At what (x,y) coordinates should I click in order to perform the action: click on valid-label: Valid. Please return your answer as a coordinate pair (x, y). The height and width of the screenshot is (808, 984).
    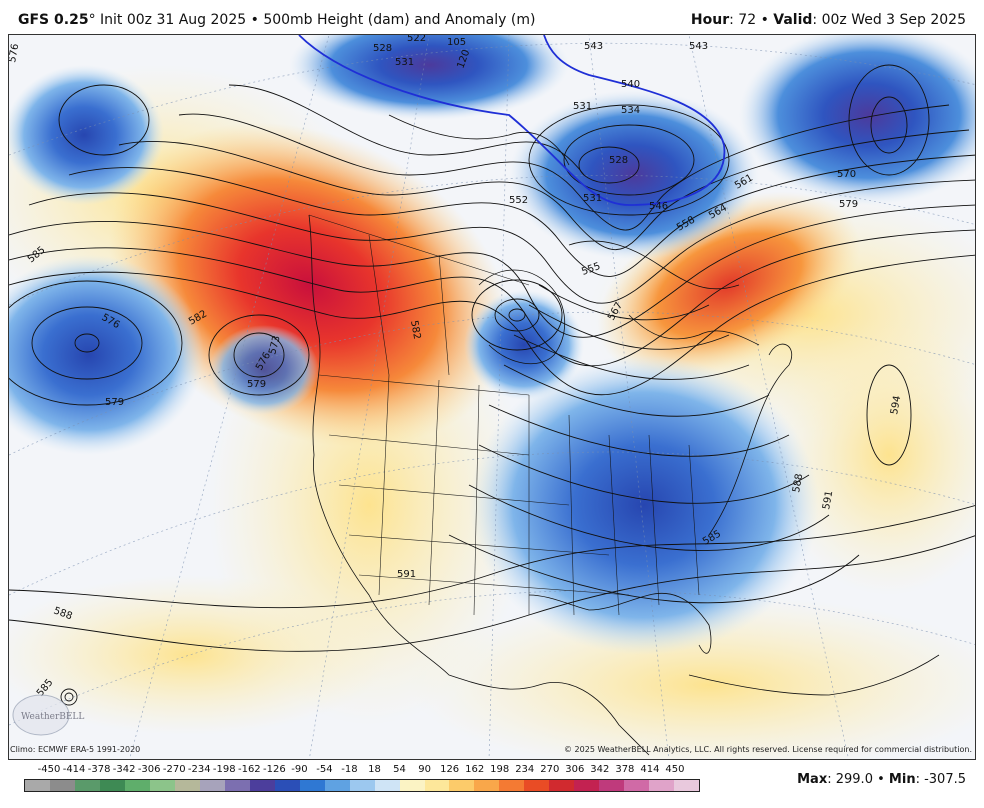
    Looking at the image, I should click on (793, 20).